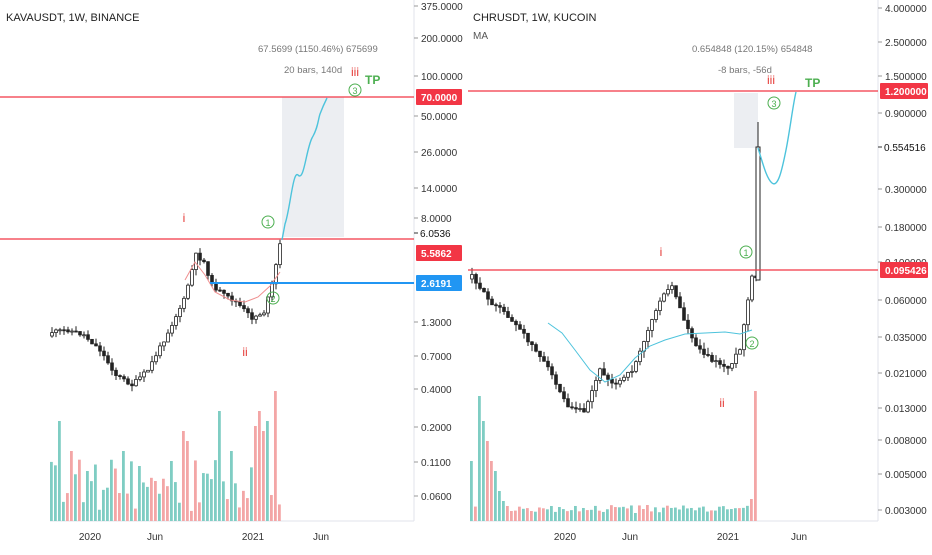 The image size is (932, 555). I want to click on price-label: 6.0536, so click(435, 234).